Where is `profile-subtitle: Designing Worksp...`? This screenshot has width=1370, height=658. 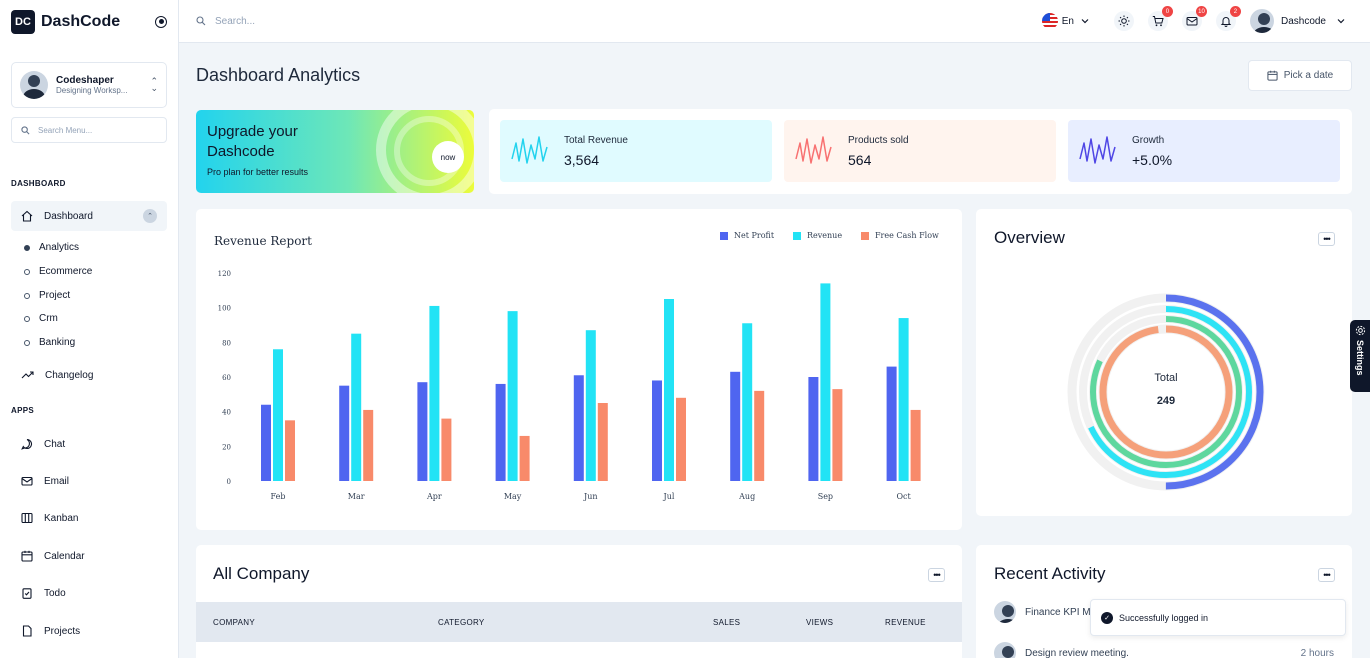
profile-subtitle: Designing Worksp... is located at coordinates (92, 90).